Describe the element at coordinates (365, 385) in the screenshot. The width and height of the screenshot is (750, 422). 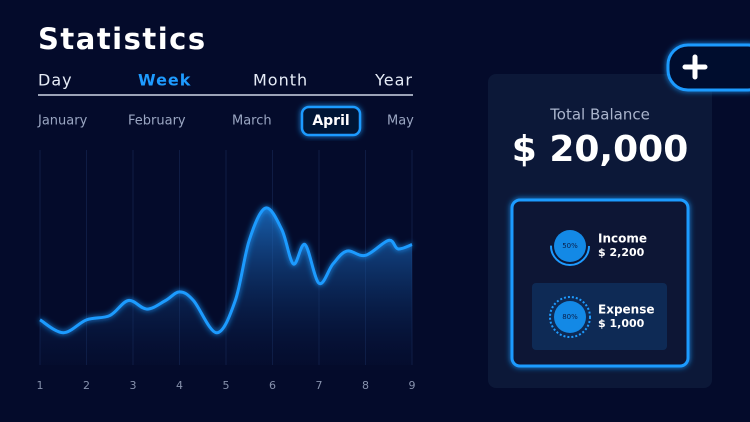
I see `x-tick-label: 8` at that location.